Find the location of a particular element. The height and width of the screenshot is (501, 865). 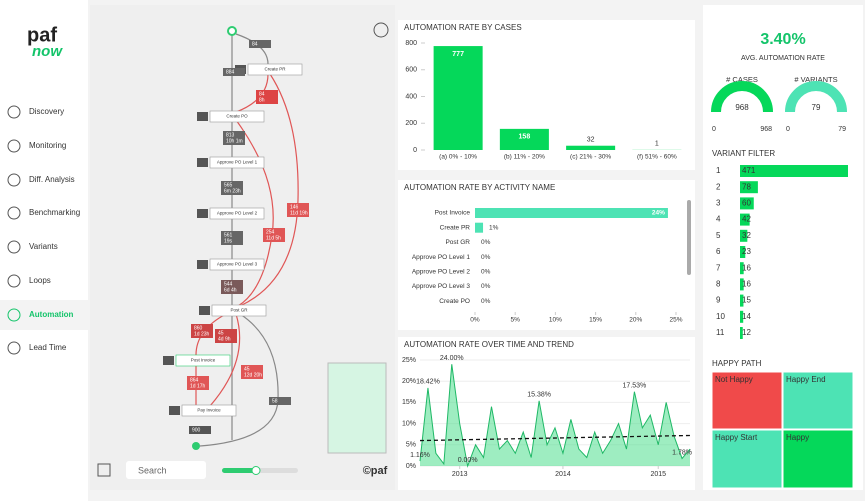

zoom-icon is located at coordinates (381, 30).